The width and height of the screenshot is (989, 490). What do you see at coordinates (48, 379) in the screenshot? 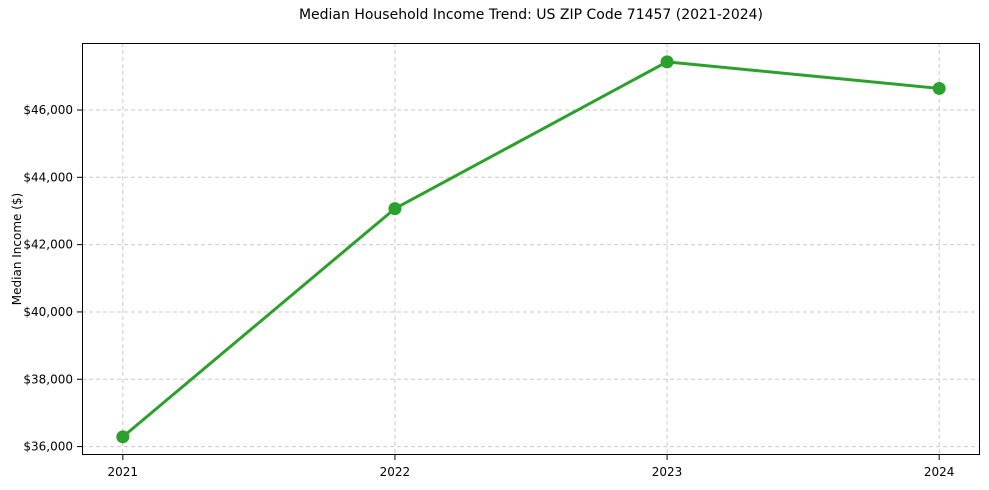
I see `y-tick-label: $38,000` at bounding box center [48, 379].